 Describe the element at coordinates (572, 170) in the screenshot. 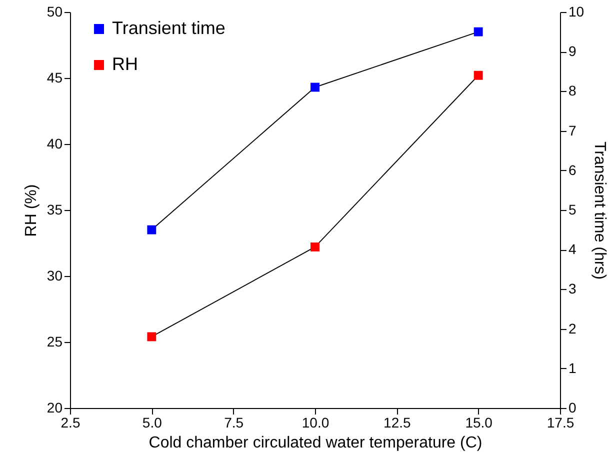

I see `y2-tick-label: 6` at that location.